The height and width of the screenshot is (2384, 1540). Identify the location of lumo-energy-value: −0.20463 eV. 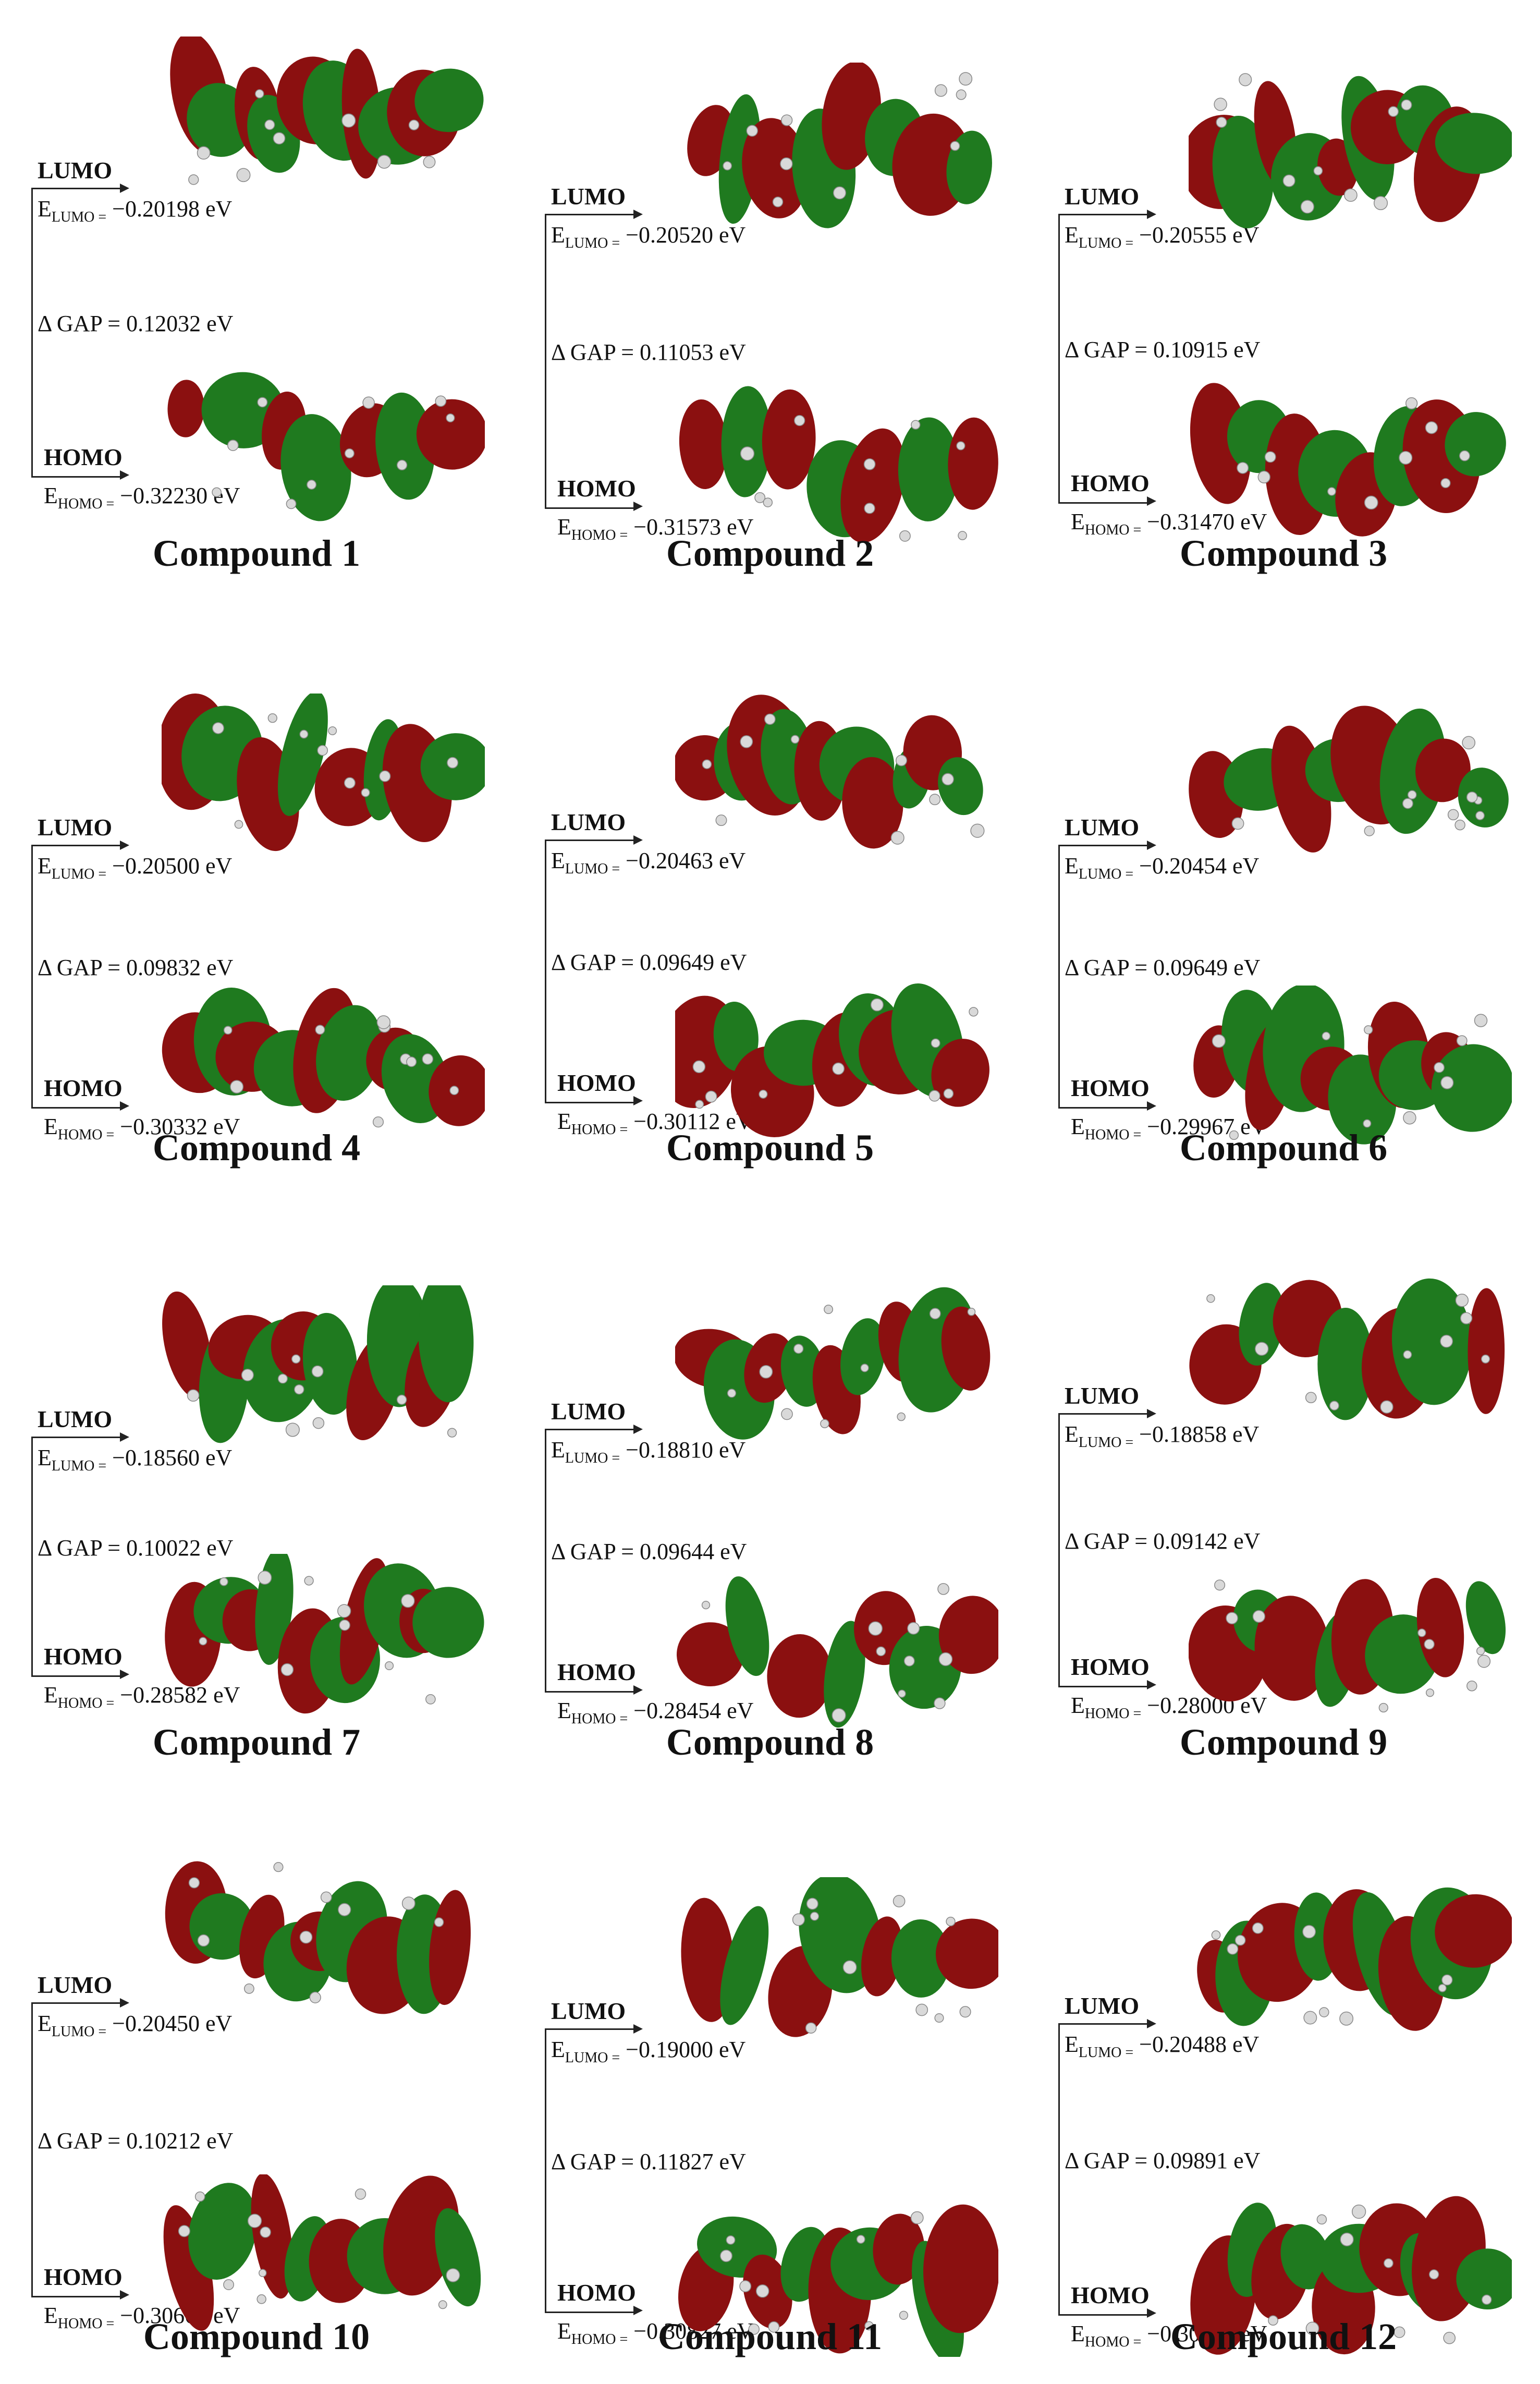
(686, 860).